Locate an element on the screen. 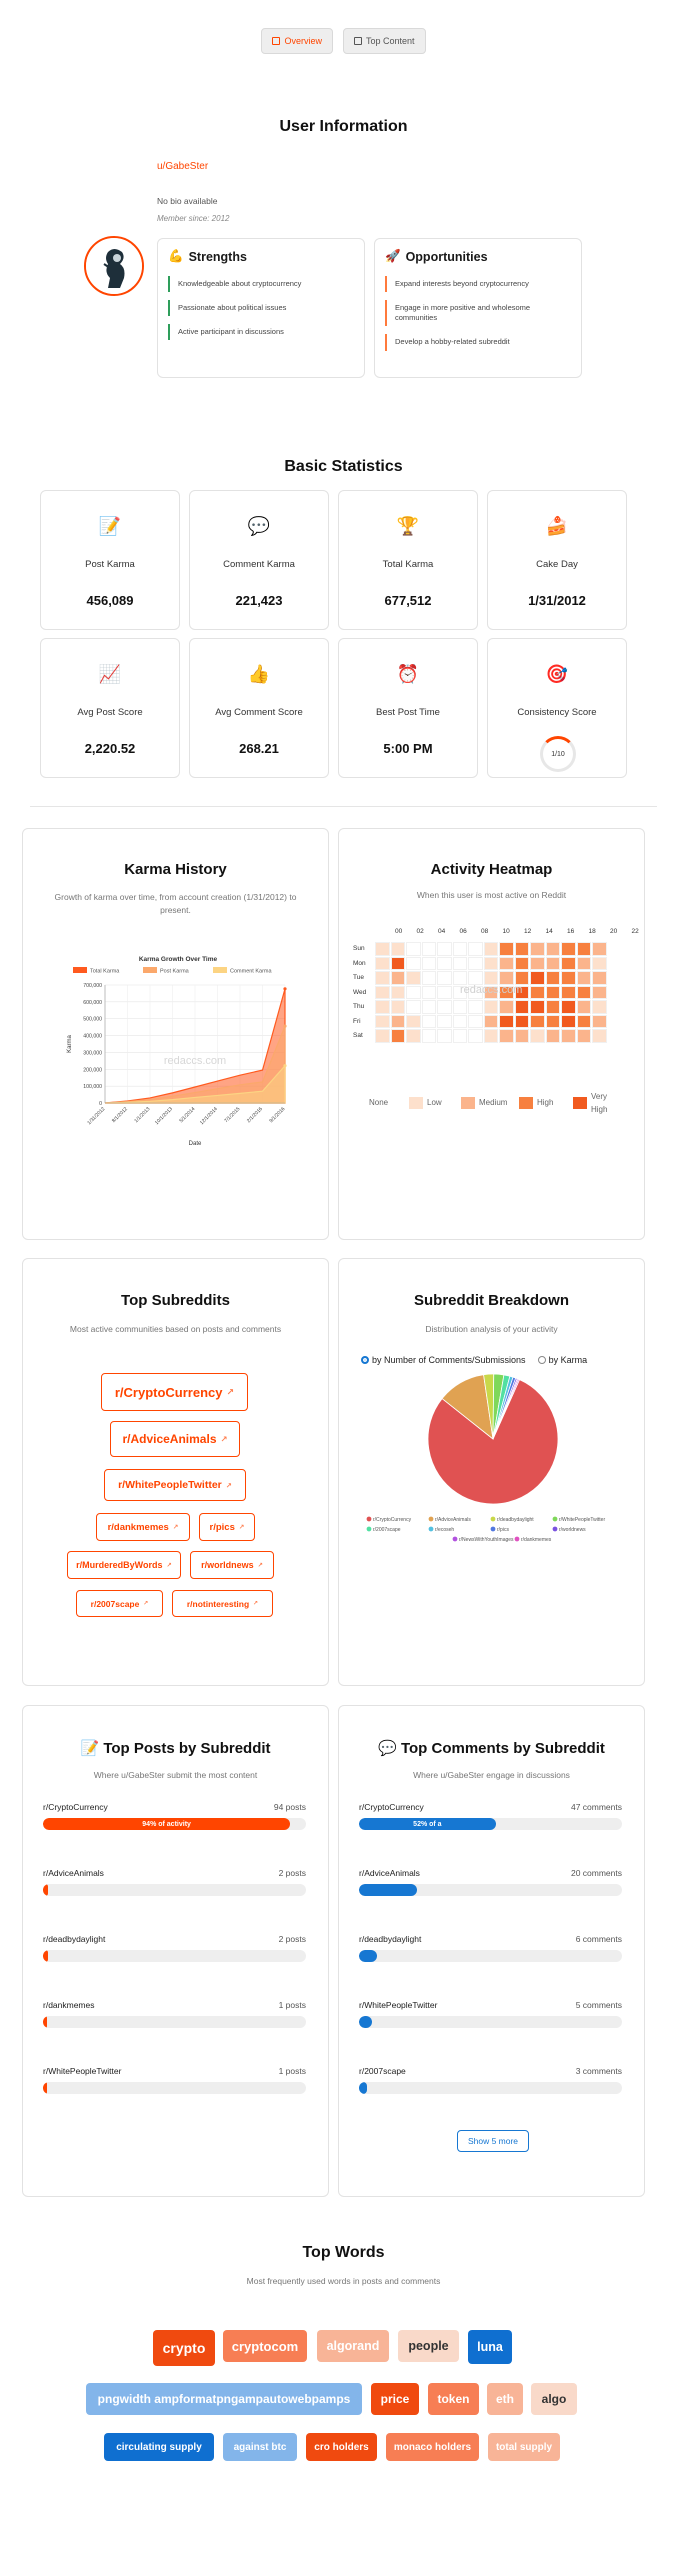 The image size is (687, 2560). word-chip: eth is located at coordinates (505, 2399).